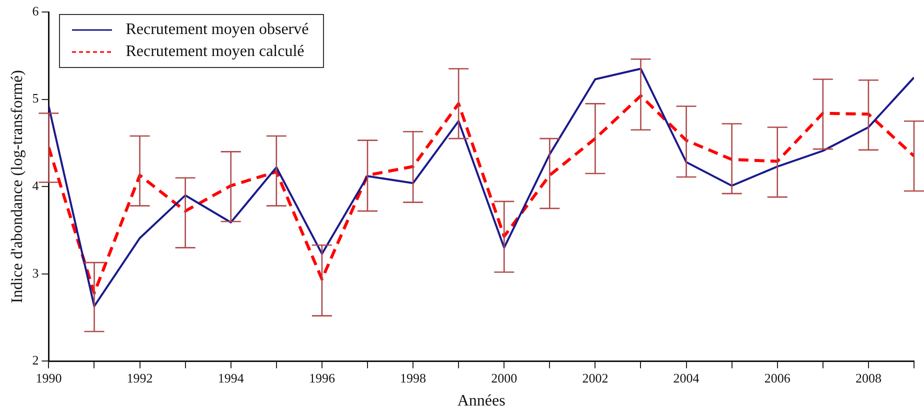 This screenshot has width=924, height=415. Describe the element at coordinates (322, 378) in the screenshot. I see `x-tick-label: 1996` at that location.